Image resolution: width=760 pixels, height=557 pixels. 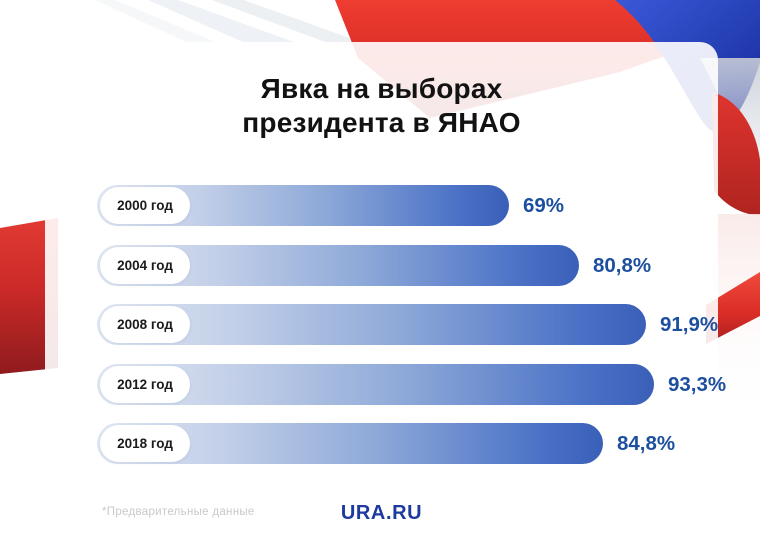 I want to click on bar-2000: 2000 год, so click(x=303, y=205).